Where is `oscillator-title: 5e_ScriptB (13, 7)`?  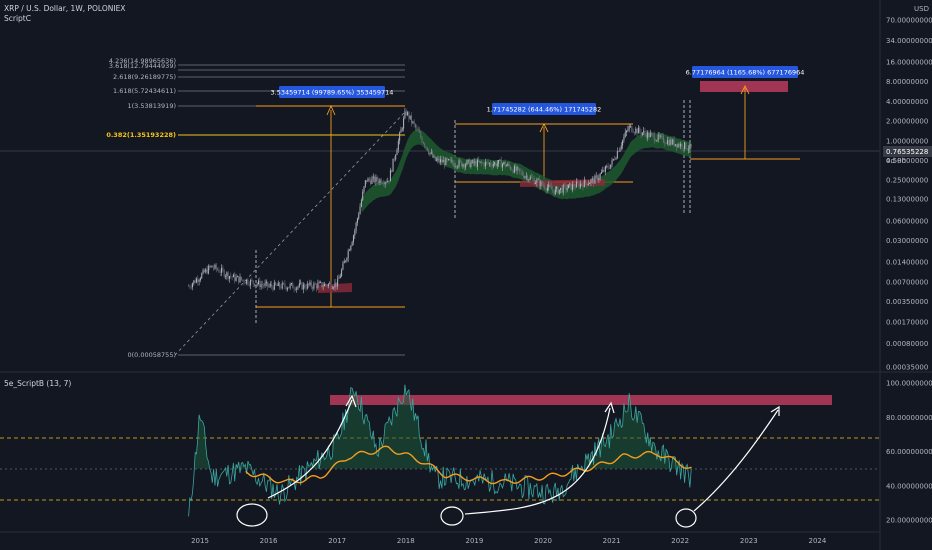 oscillator-title: 5e_ScriptB (13, 7) is located at coordinates (37, 383).